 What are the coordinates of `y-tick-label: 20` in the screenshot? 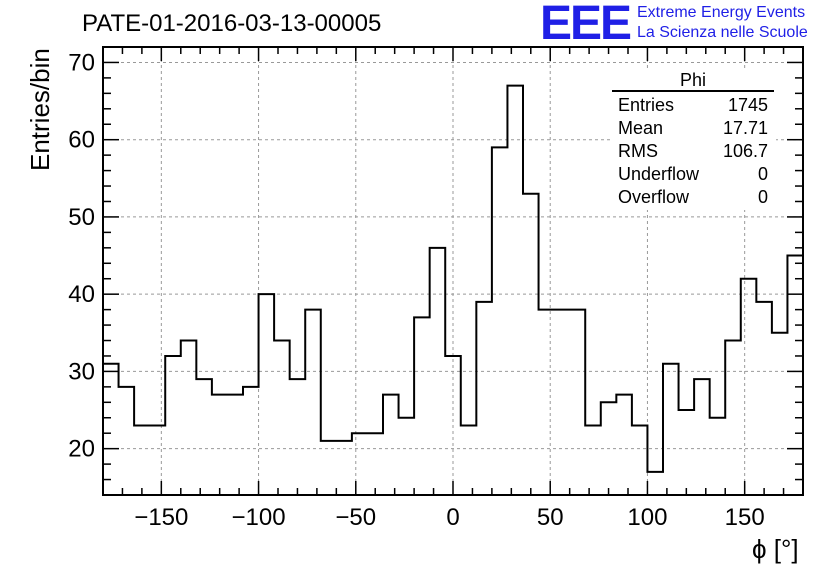 It's located at (81, 449).